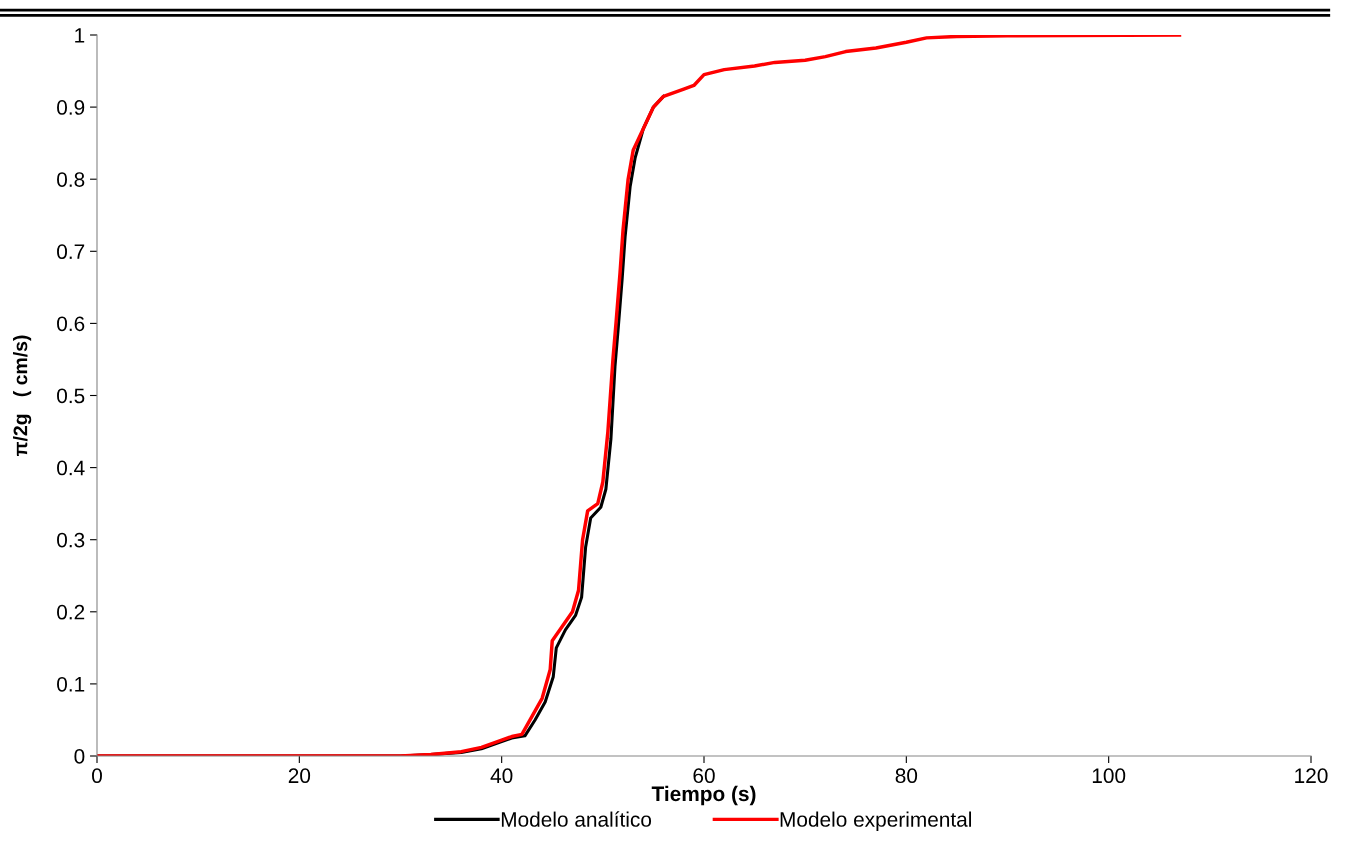  Describe the element at coordinates (703, 795) in the screenshot. I see `x-axis-title: Tiempo (s)` at that location.